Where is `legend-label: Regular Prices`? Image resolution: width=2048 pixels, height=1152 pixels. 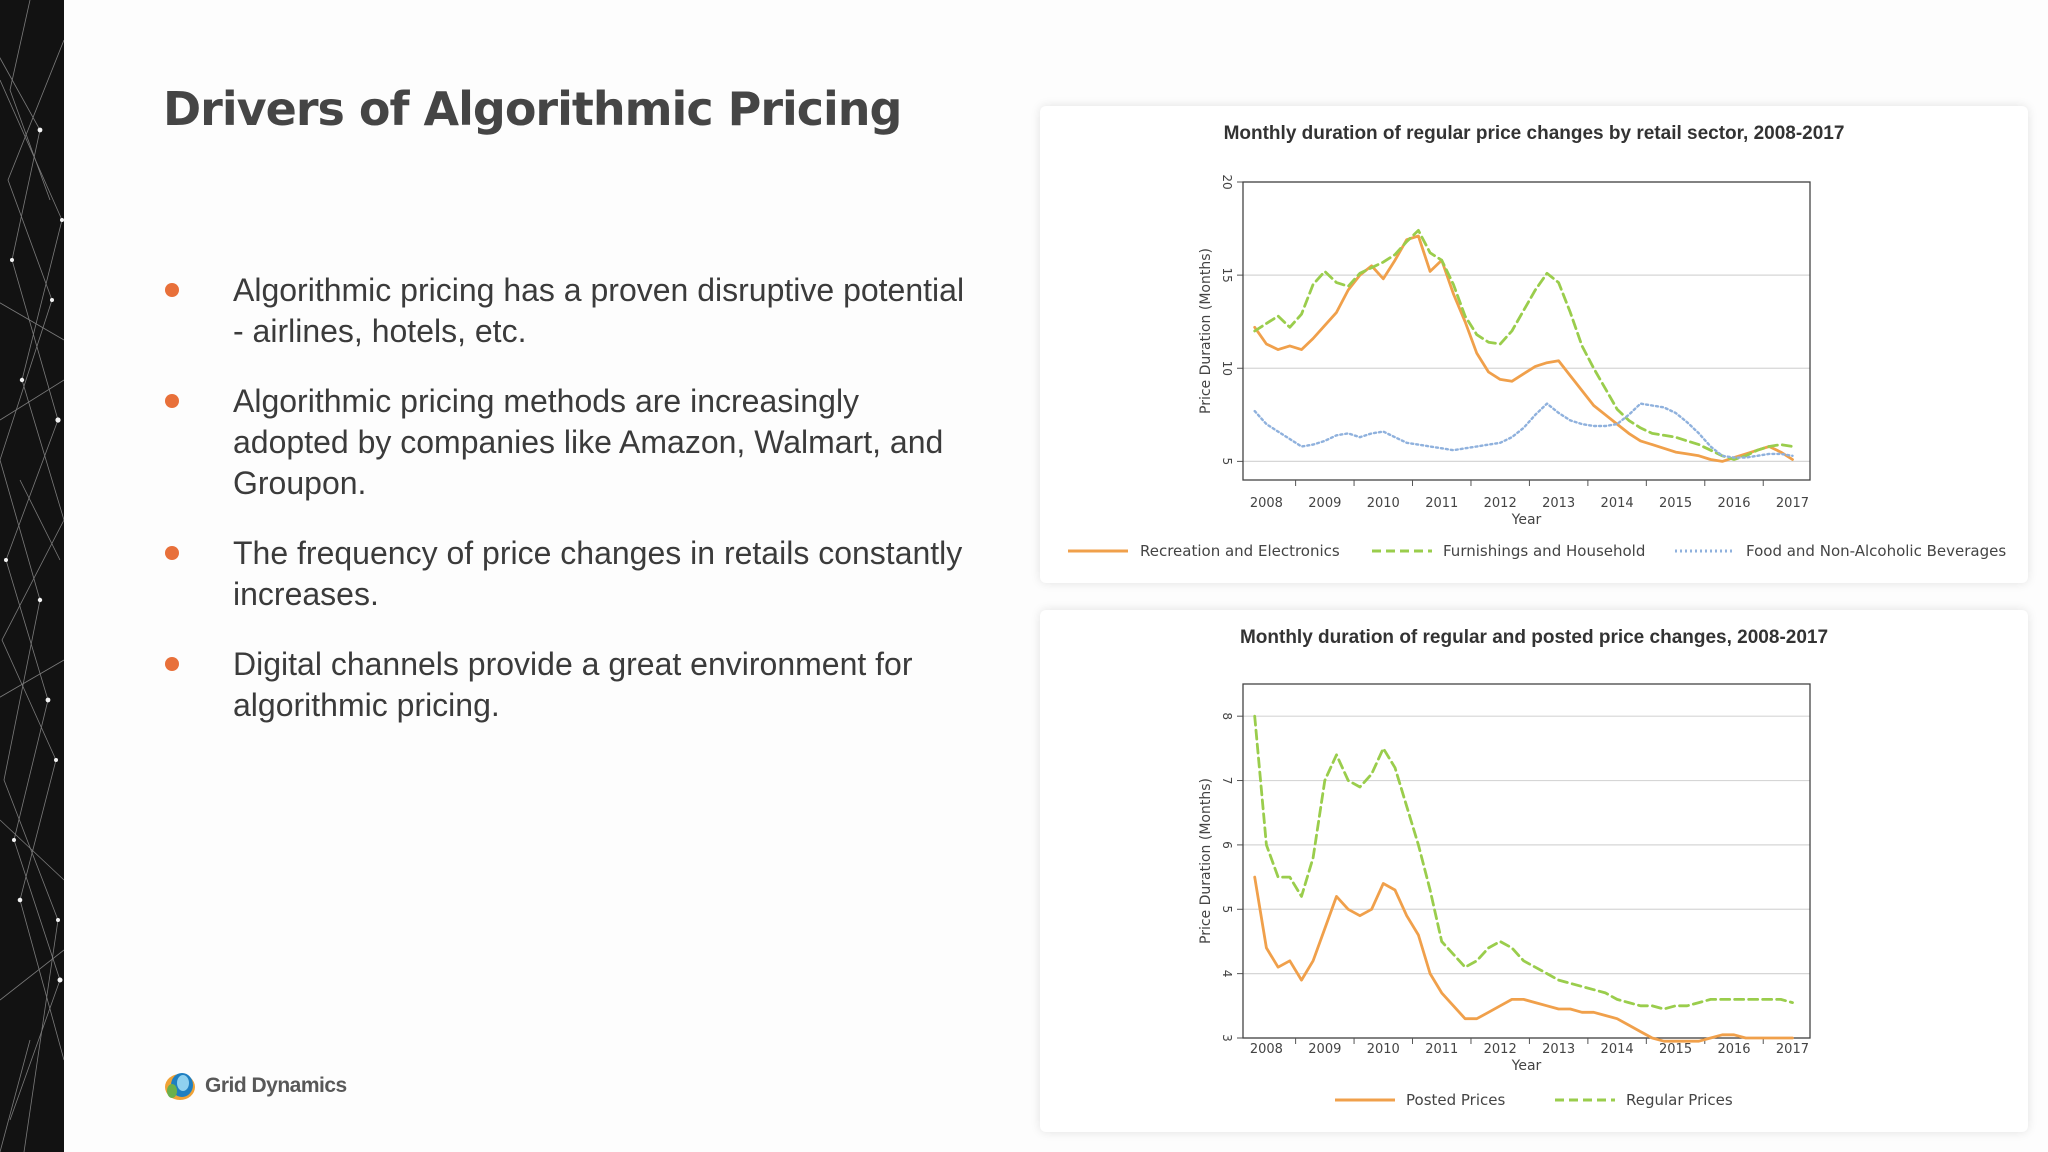
legend-label: Regular Prices is located at coordinates (1679, 1100).